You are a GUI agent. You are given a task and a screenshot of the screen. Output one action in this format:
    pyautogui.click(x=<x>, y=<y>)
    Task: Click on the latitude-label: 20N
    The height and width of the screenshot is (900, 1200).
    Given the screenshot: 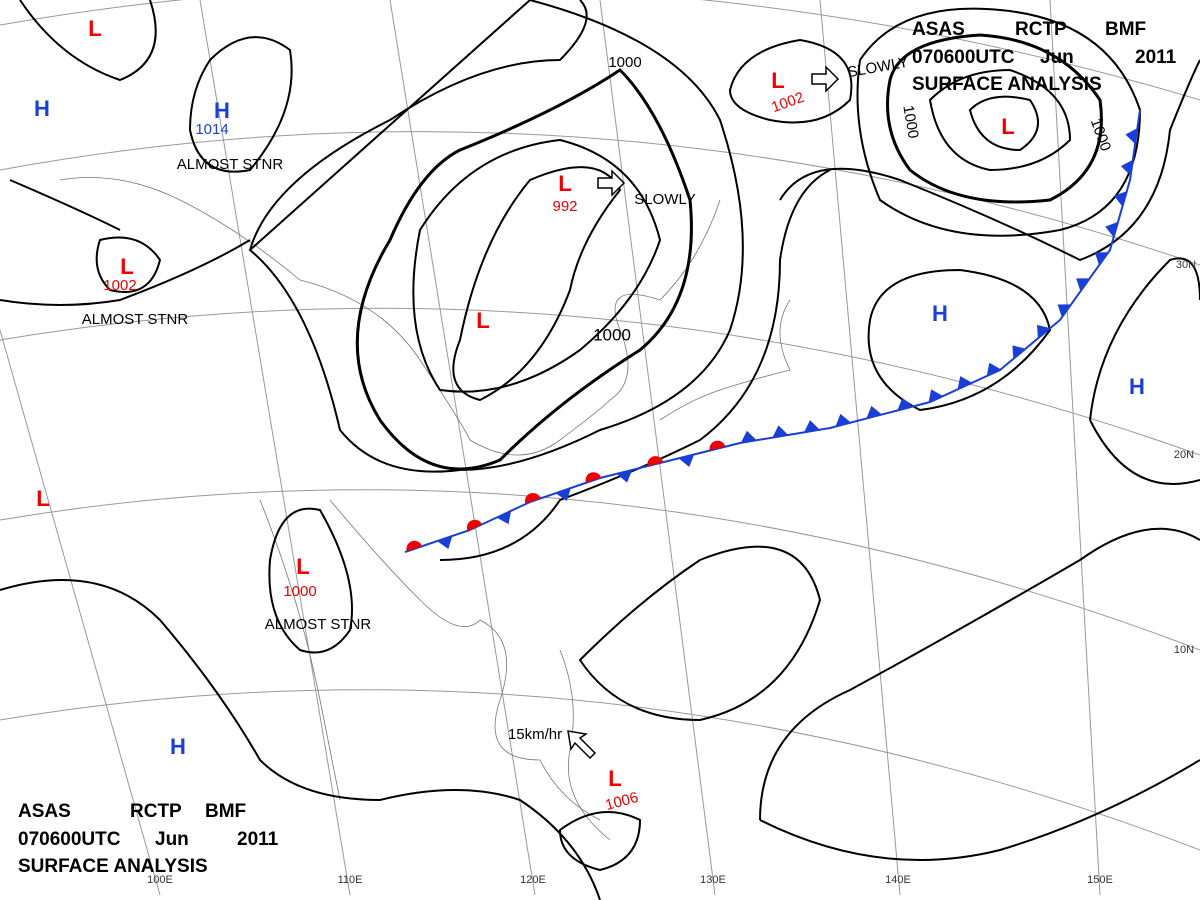 What is the action you would take?
    pyautogui.click(x=1184, y=455)
    